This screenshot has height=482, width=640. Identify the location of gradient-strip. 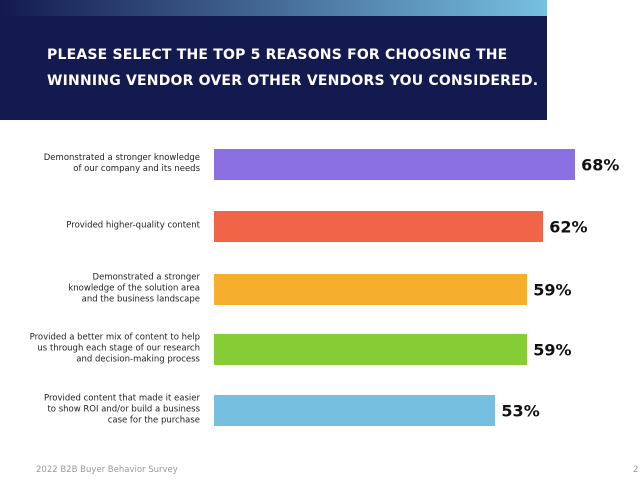
(273, 8).